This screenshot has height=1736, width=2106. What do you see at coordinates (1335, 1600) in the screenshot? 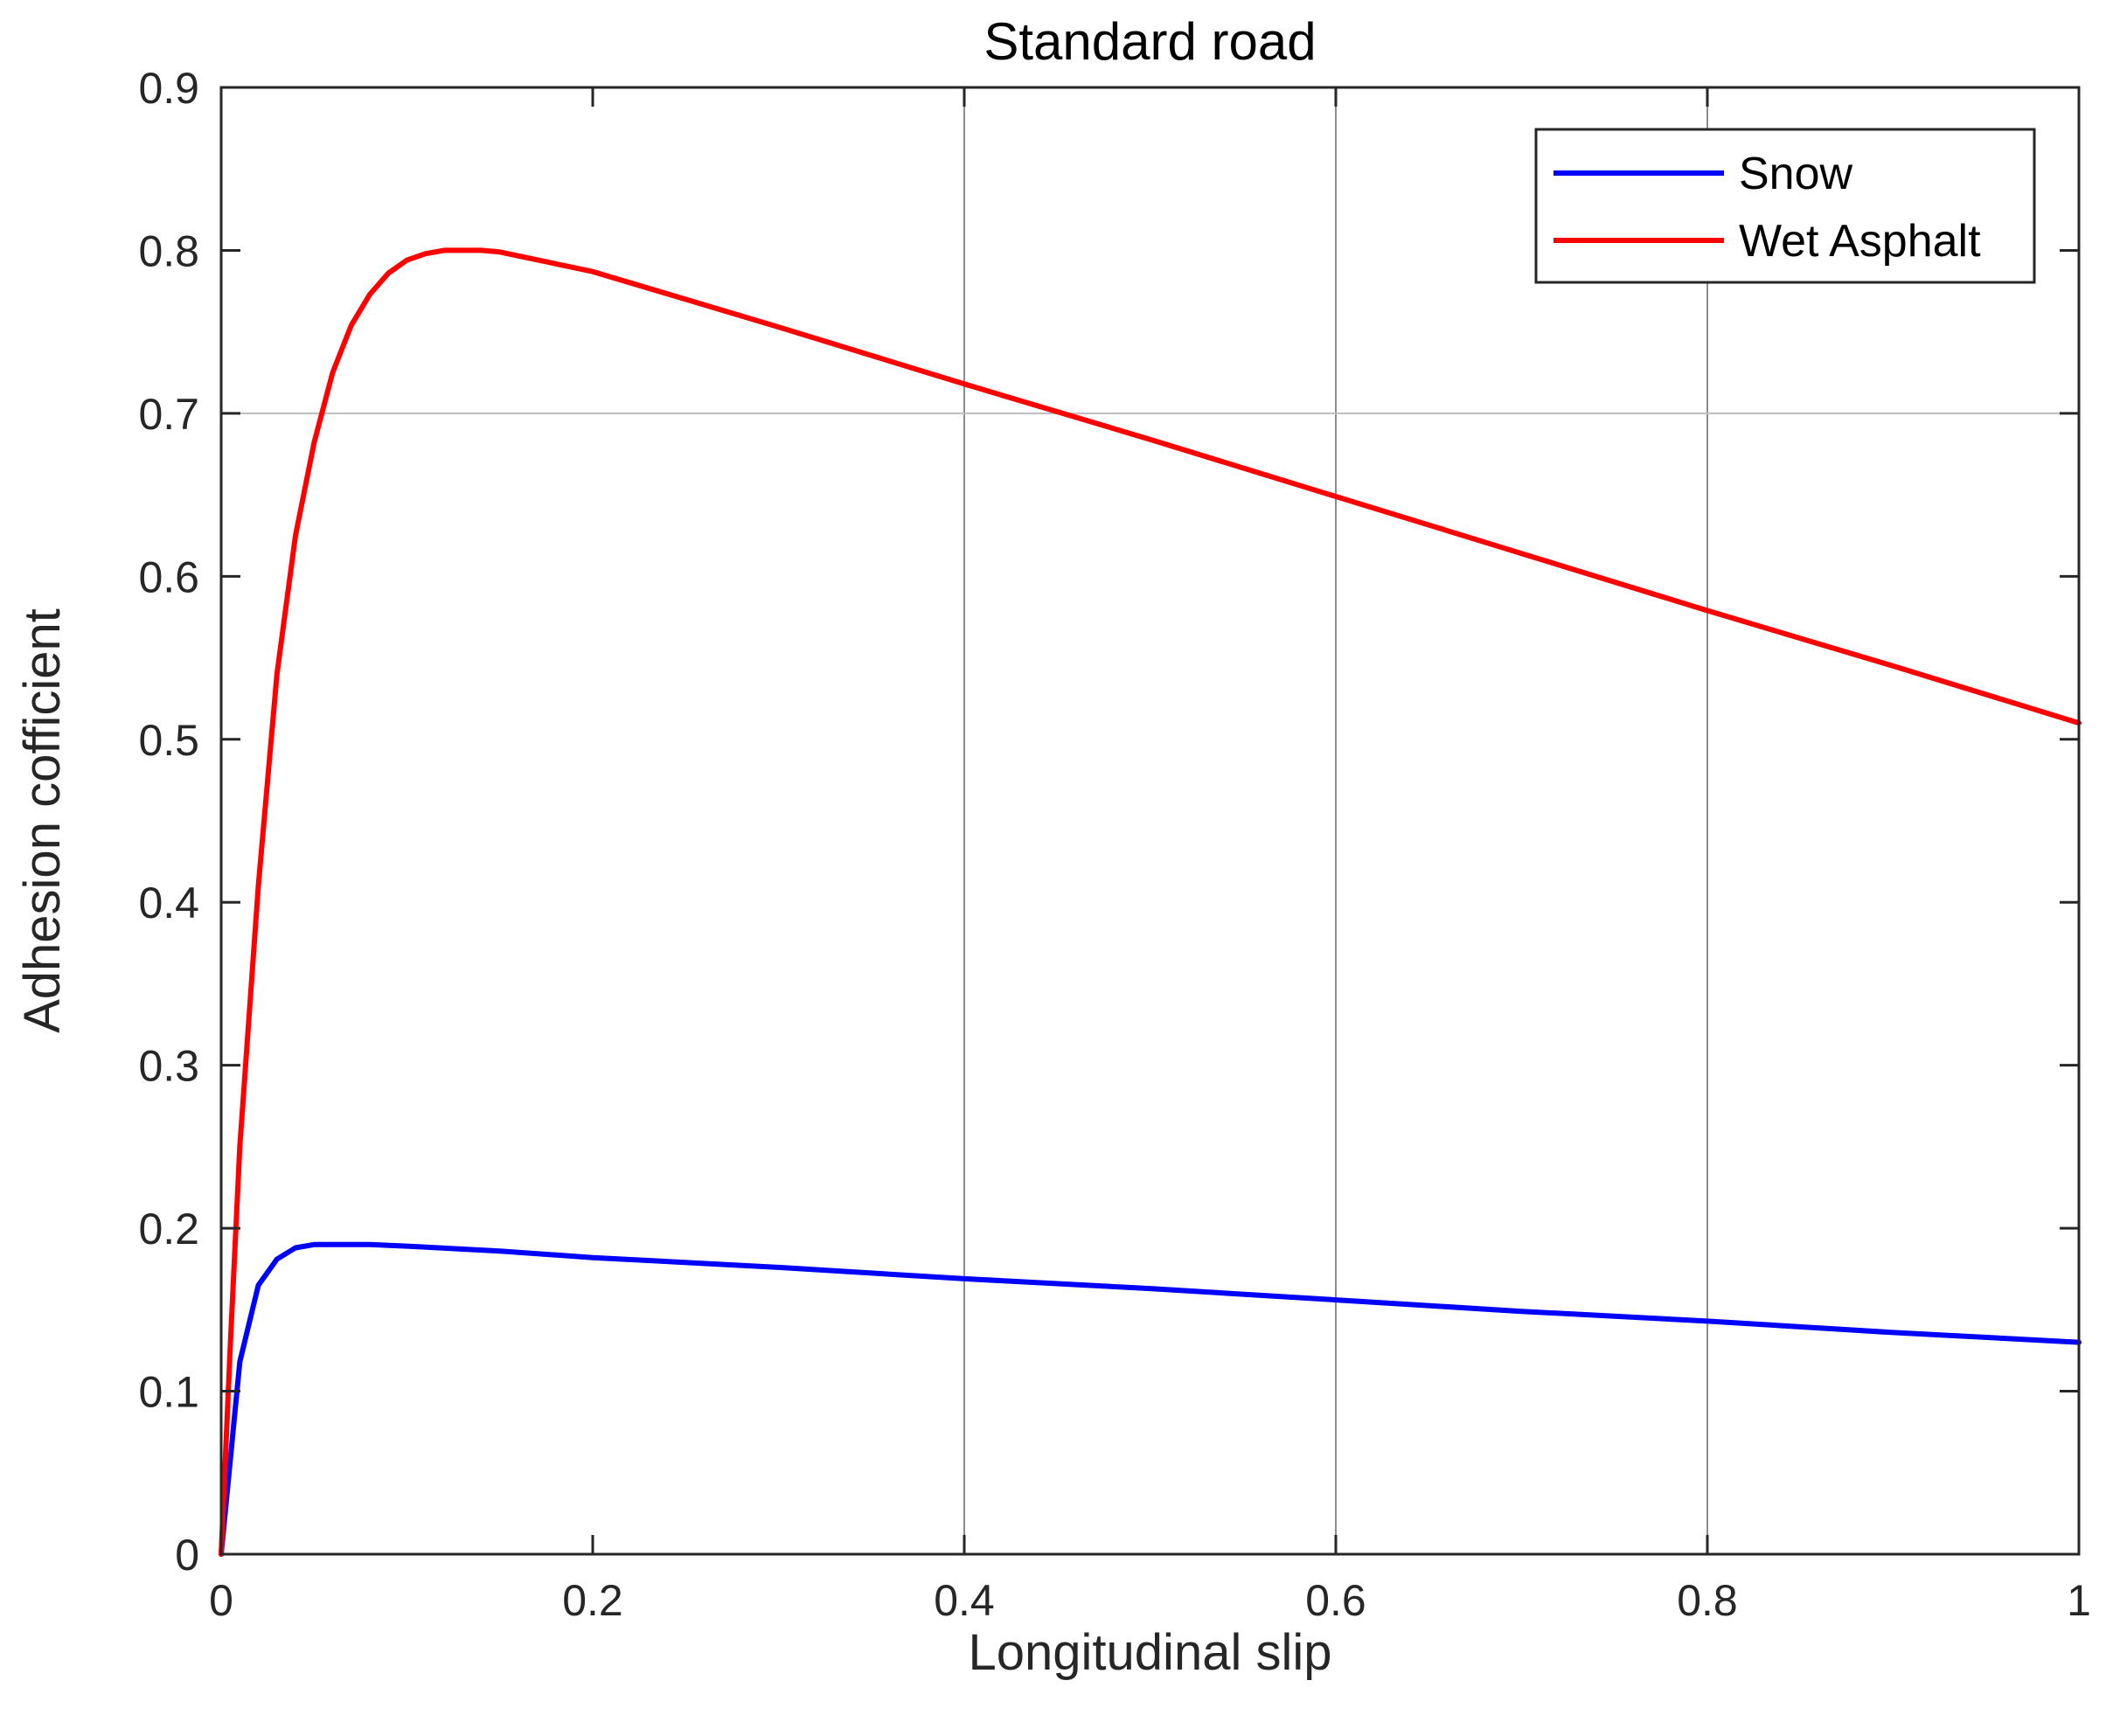
I see `x-tick-label: 0.6` at bounding box center [1335, 1600].